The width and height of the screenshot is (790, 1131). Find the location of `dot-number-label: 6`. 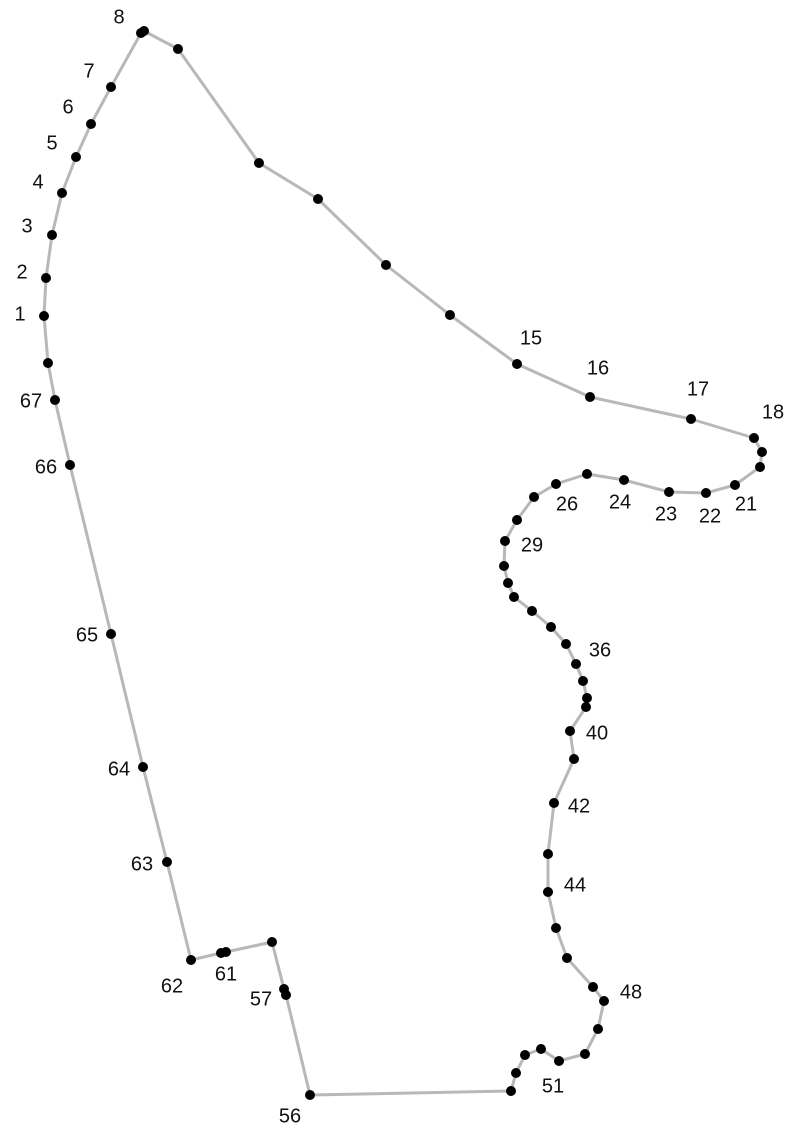

dot-number-label: 6 is located at coordinates (67, 107).